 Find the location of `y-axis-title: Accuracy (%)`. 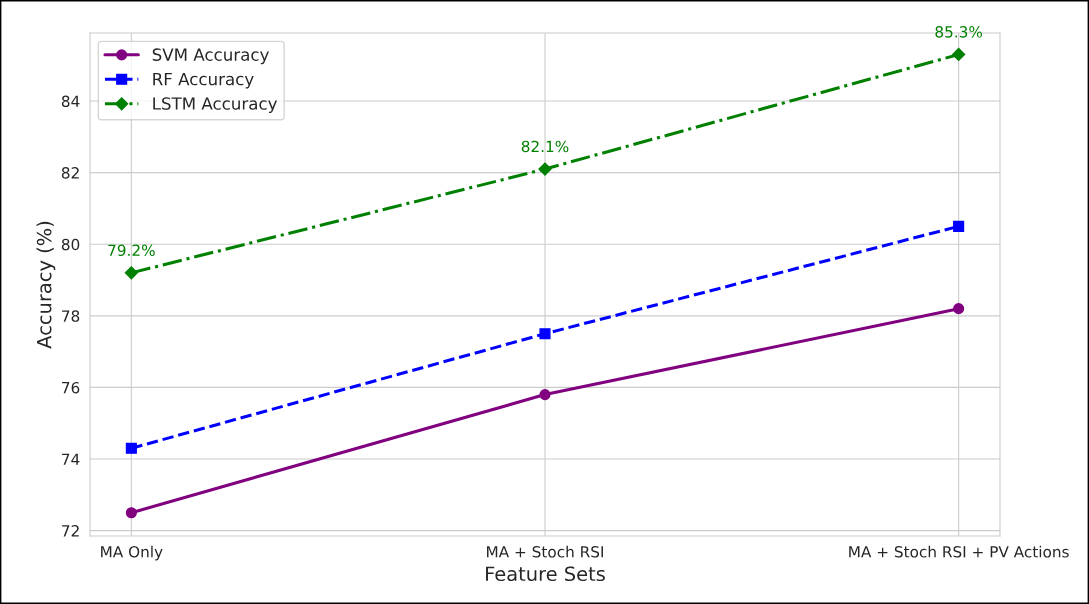

y-axis-title: Accuracy (%) is located at coordinates (46, 285).